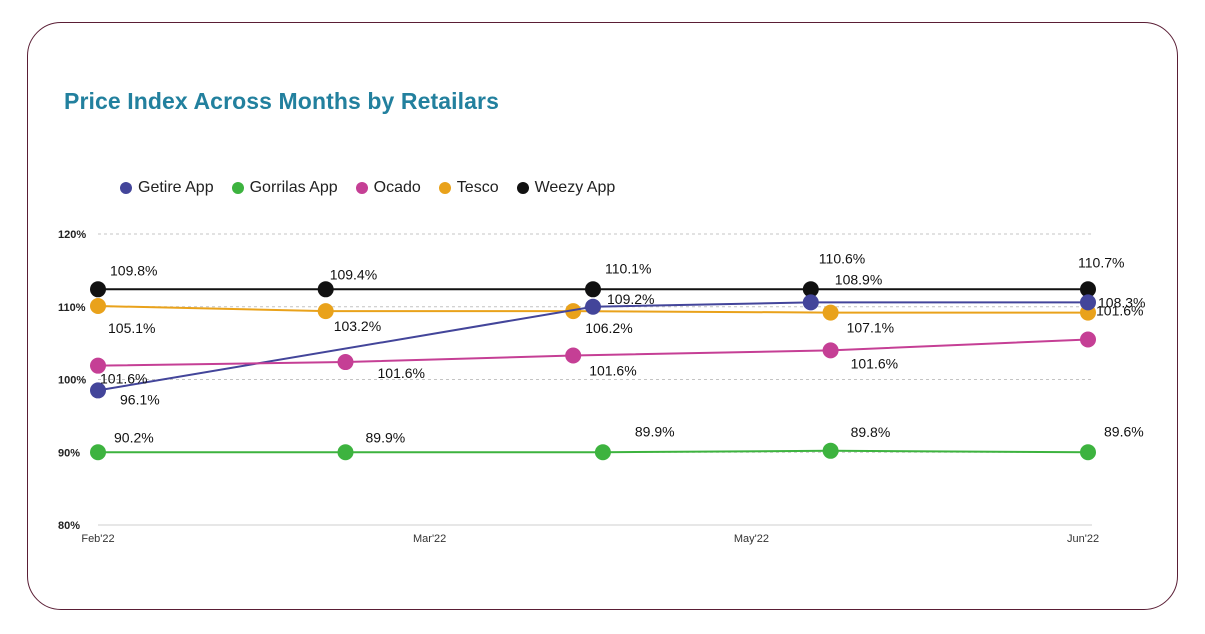 This screenshot has height=634, width=1205. What do you see at coordinates (357, 326) in the screenshot?
I see `data-label-tesco-1: 103.2%` at bounding box center [357, 326].